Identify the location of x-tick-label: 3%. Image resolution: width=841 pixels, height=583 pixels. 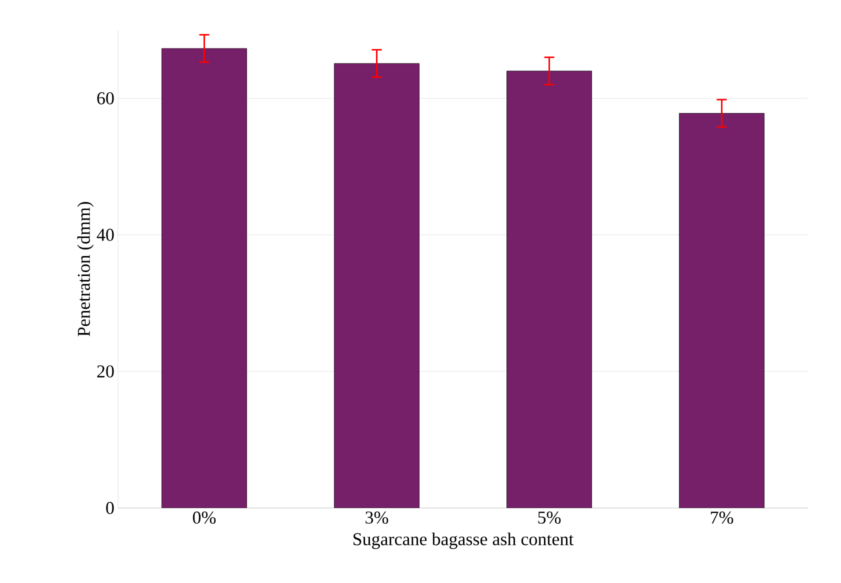
(377, 518).